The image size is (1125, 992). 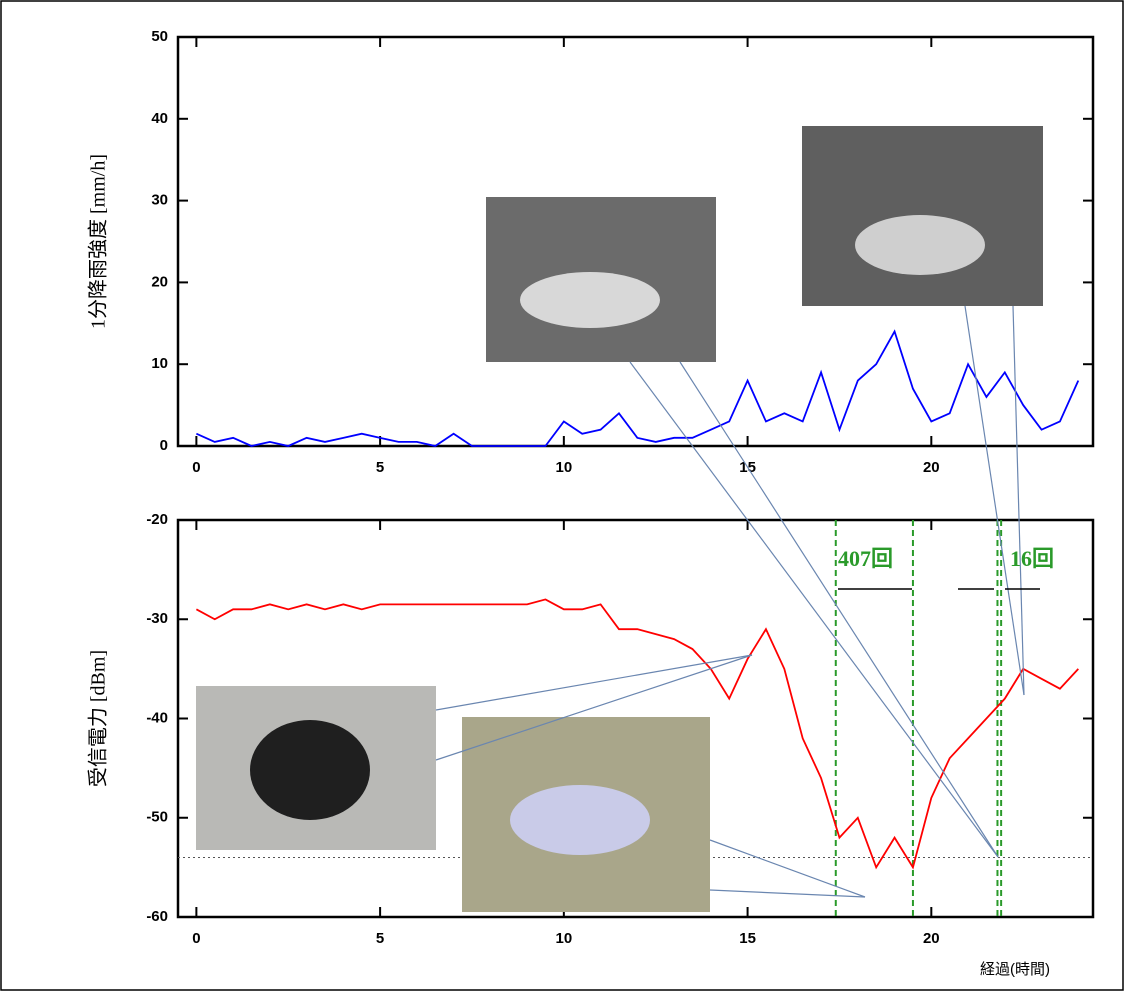 I want to click on annotation: 407回, so click(x=865, y=558).